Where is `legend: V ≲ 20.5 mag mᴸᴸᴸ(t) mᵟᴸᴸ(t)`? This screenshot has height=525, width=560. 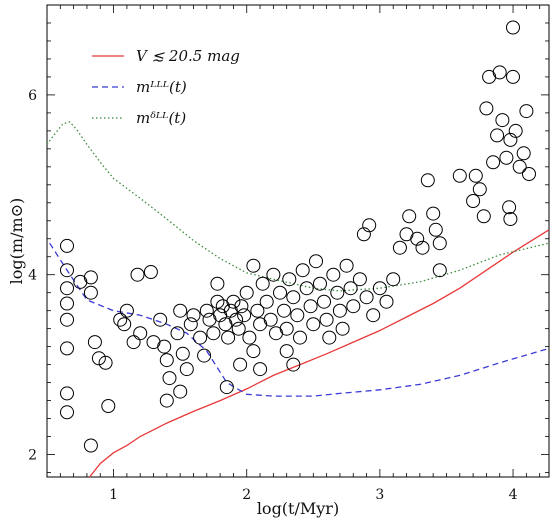 legend: V ≲ 20.5 mag mᴸᴸᴸ(t) mᵟᴸᴸ(t) is located at coordinates (166, 87).